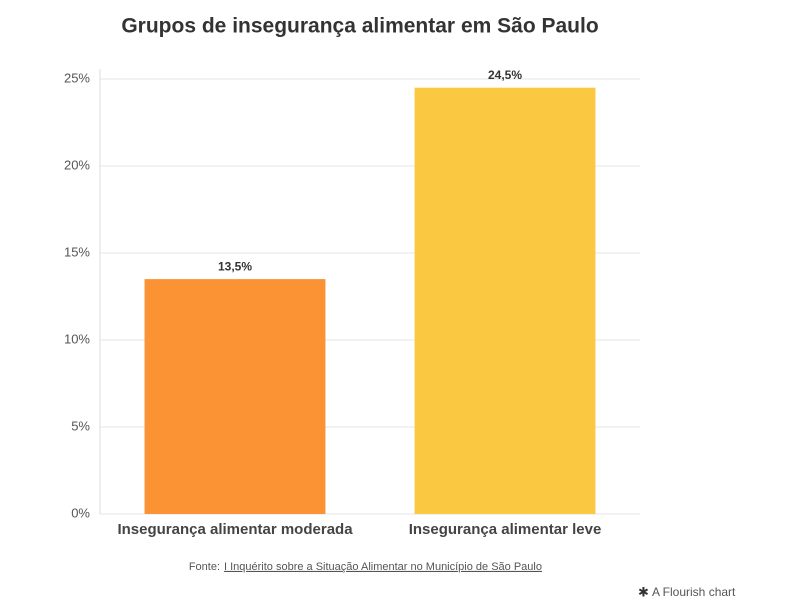  Describe the element at coordinates (505, 75) in the screenshot. I see `data-label: 24,5%` at that location.